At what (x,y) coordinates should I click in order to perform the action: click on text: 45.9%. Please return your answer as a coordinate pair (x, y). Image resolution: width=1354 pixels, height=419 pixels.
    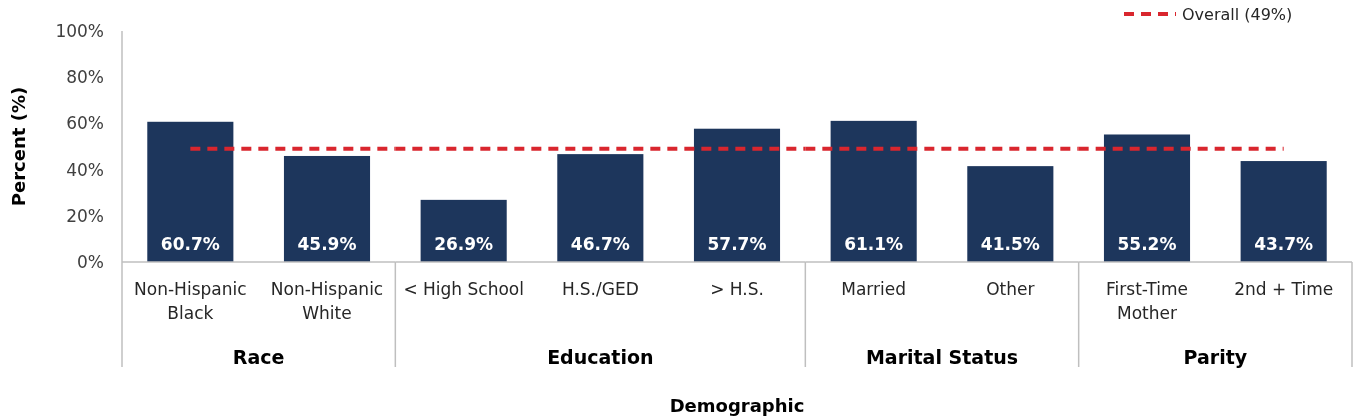
    Looking at the image, I should click on (327, 244).